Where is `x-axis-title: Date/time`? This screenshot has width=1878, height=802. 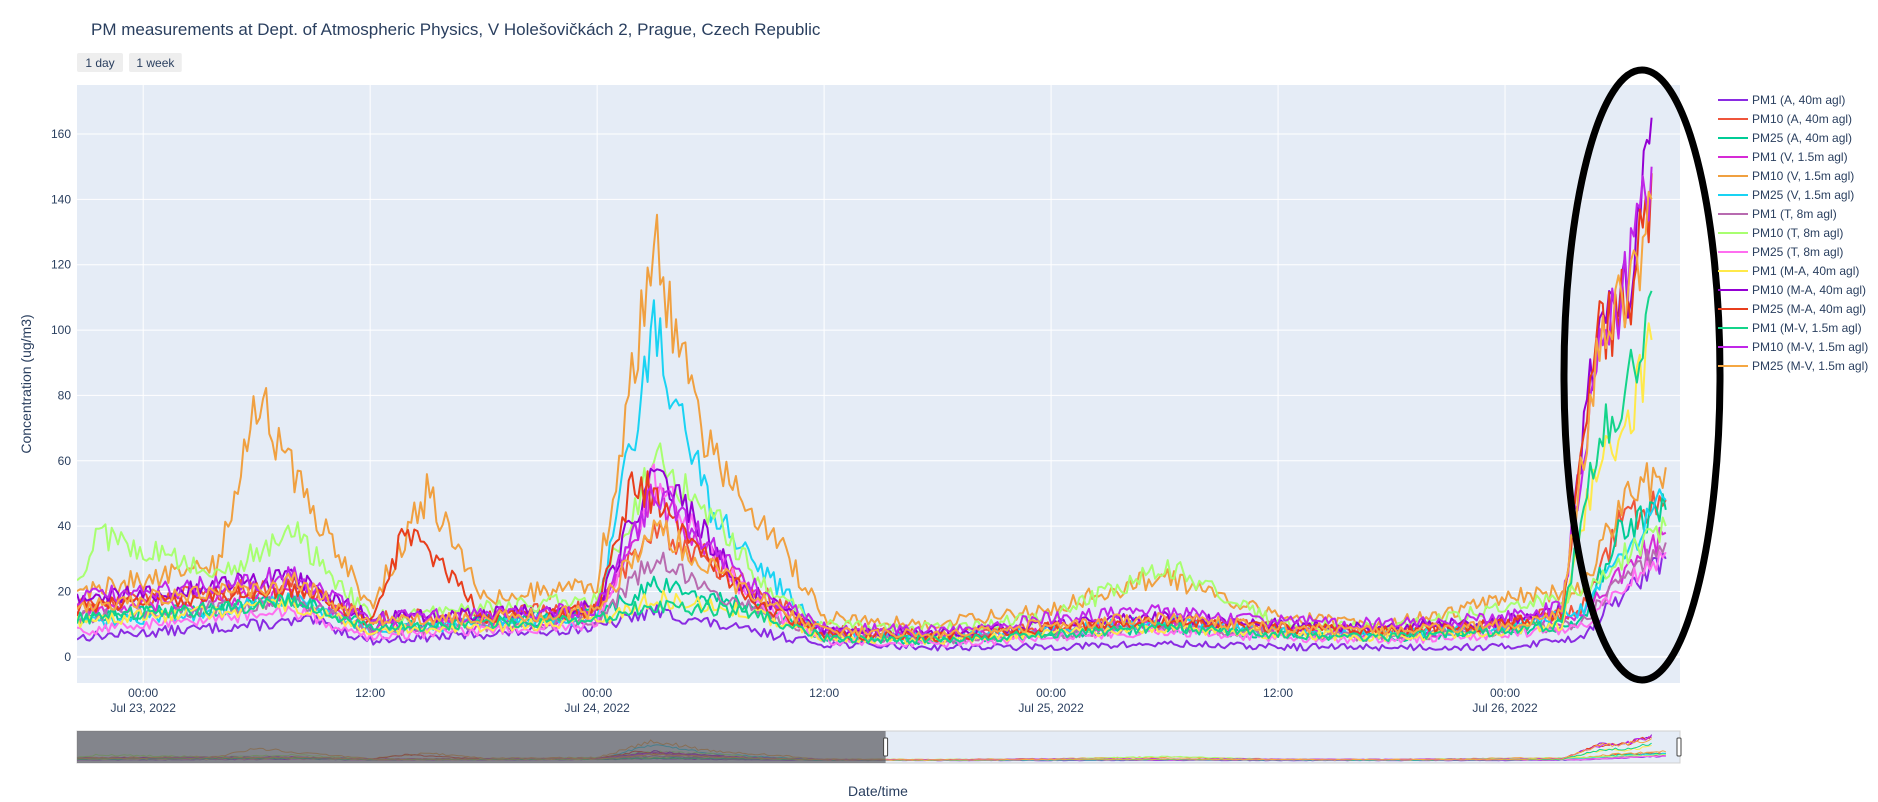 x-axis-title: Date/time is located at coordinates (878, 791).